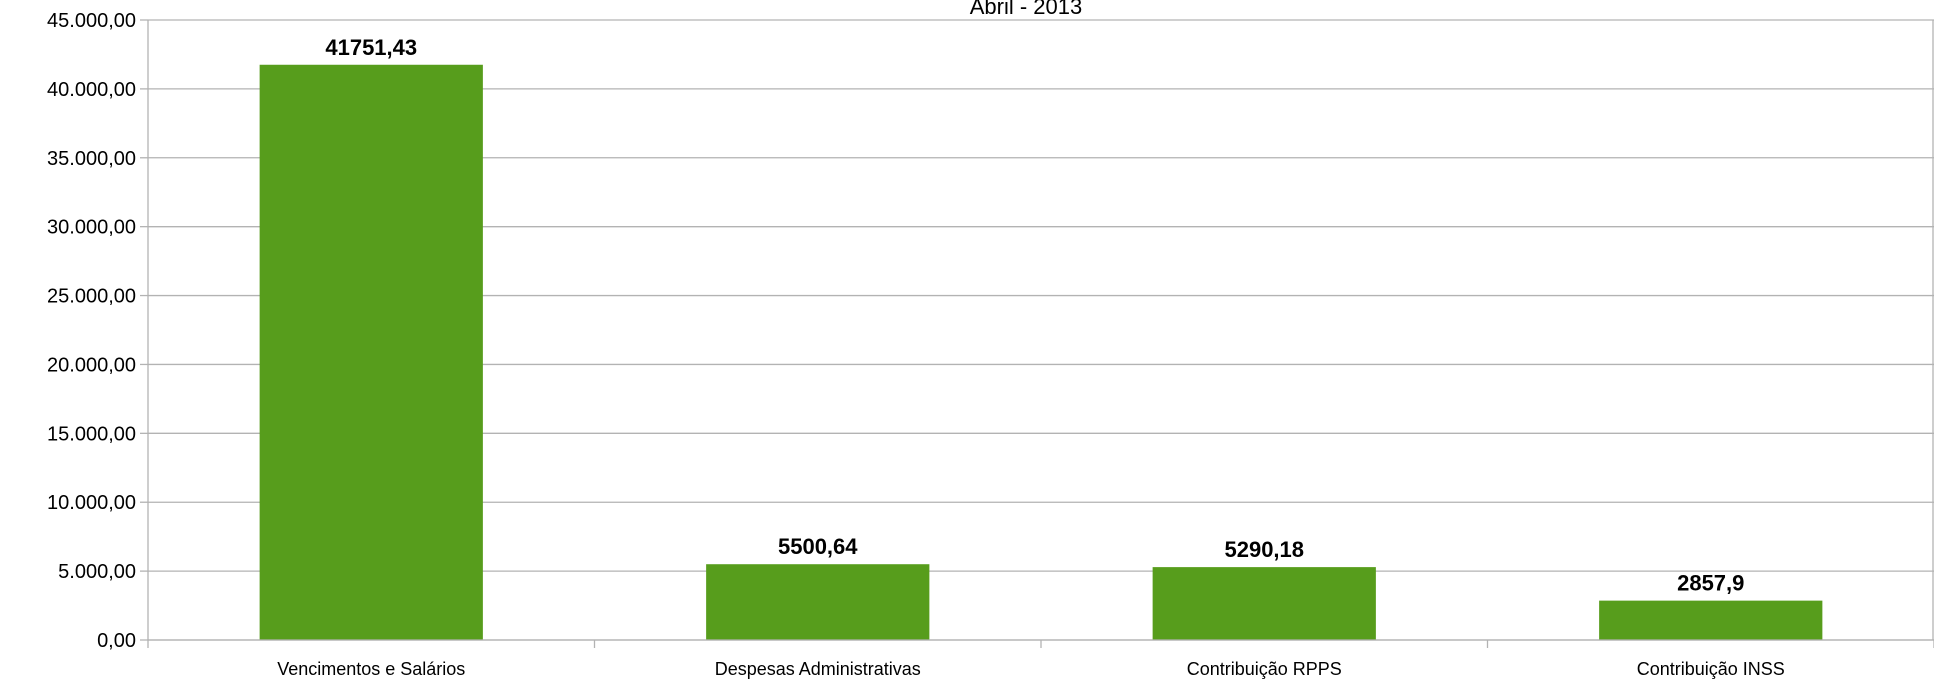 This screenshot has height=685, width=1934. I want to click on y-tick-label: 35.000,00, so click(91, 159).